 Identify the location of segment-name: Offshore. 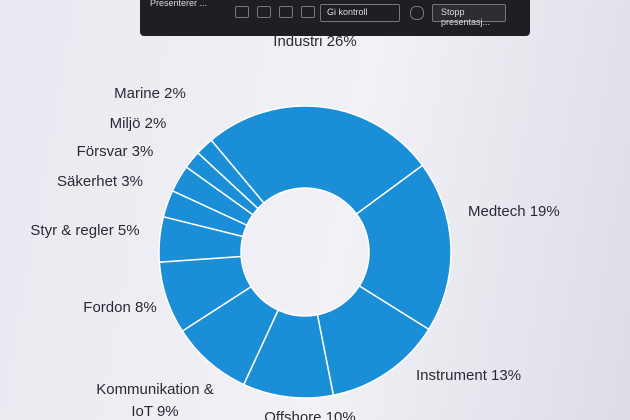
(293, 414).